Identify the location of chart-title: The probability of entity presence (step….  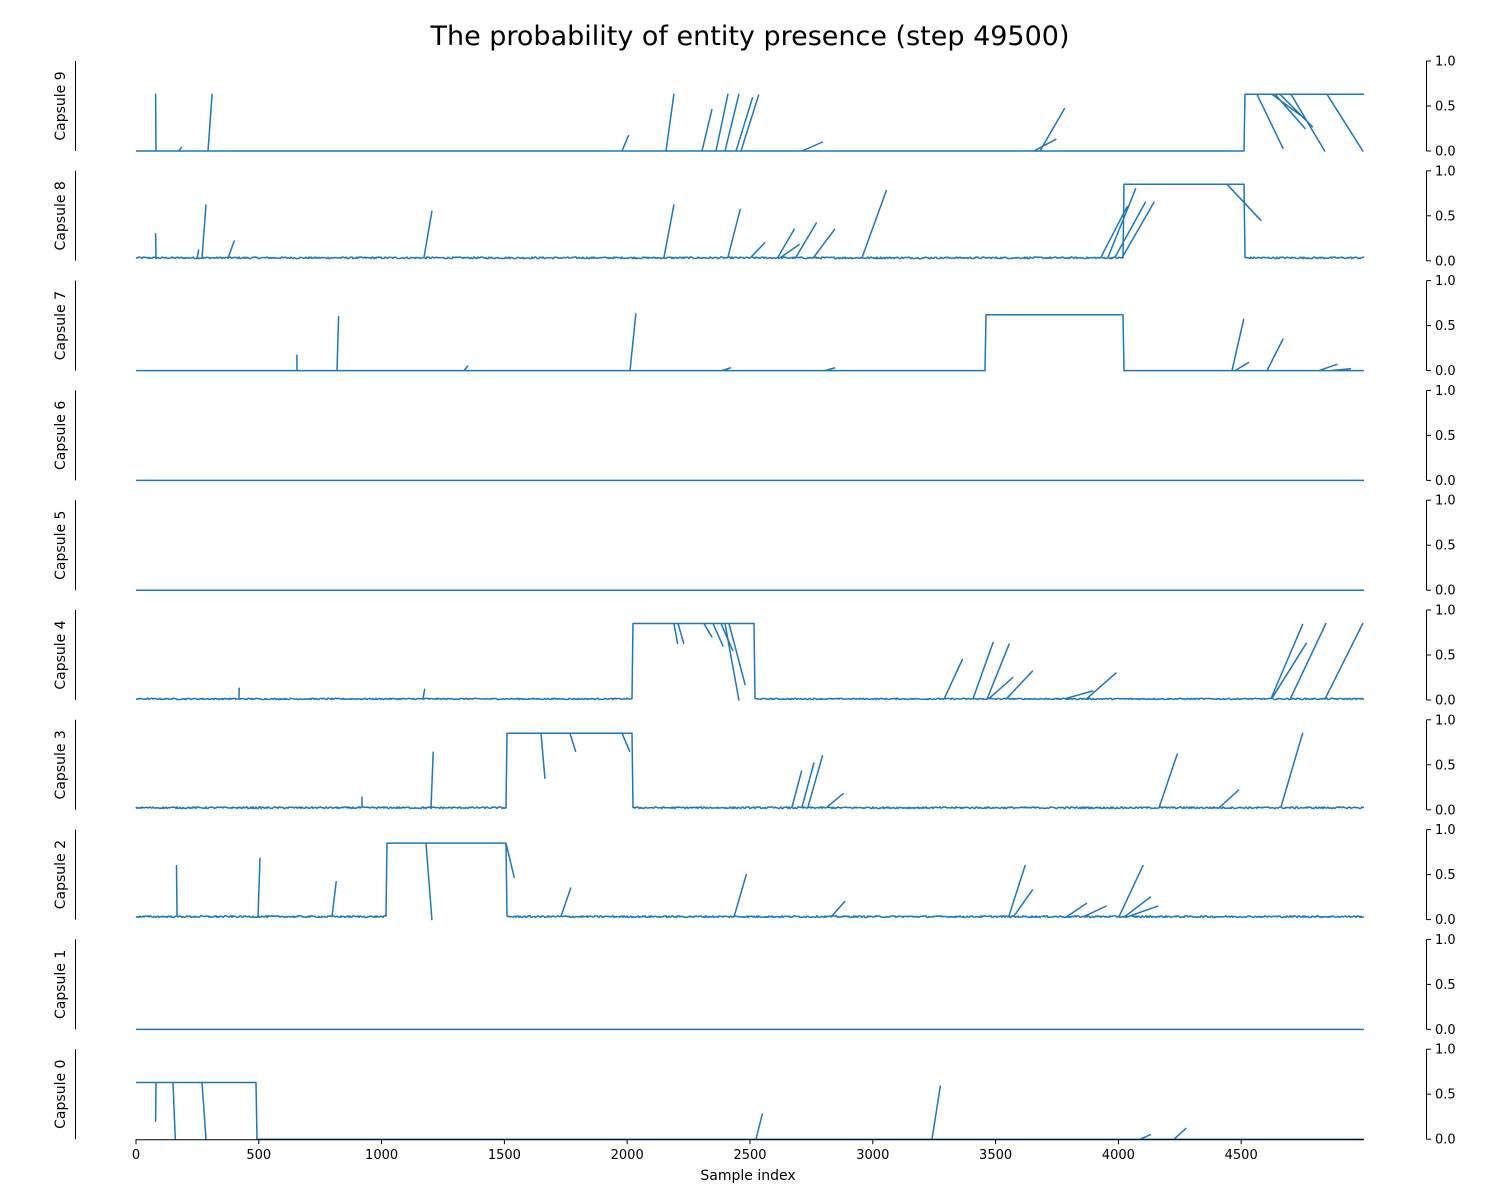
(749, 36).